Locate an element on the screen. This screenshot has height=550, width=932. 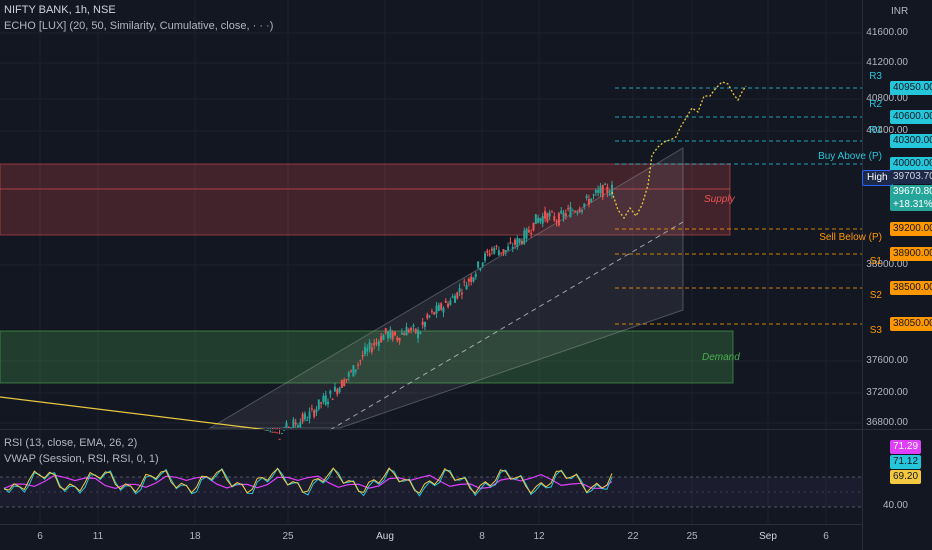
rsi-legend: RSI (13, close, EMA, 26, 2) is located at coordinates (71, 443).